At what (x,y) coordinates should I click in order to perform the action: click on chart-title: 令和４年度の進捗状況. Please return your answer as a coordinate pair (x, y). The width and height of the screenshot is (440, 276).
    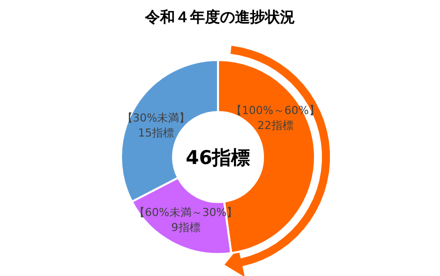
    Looking at the image, I should click on (219, 17).